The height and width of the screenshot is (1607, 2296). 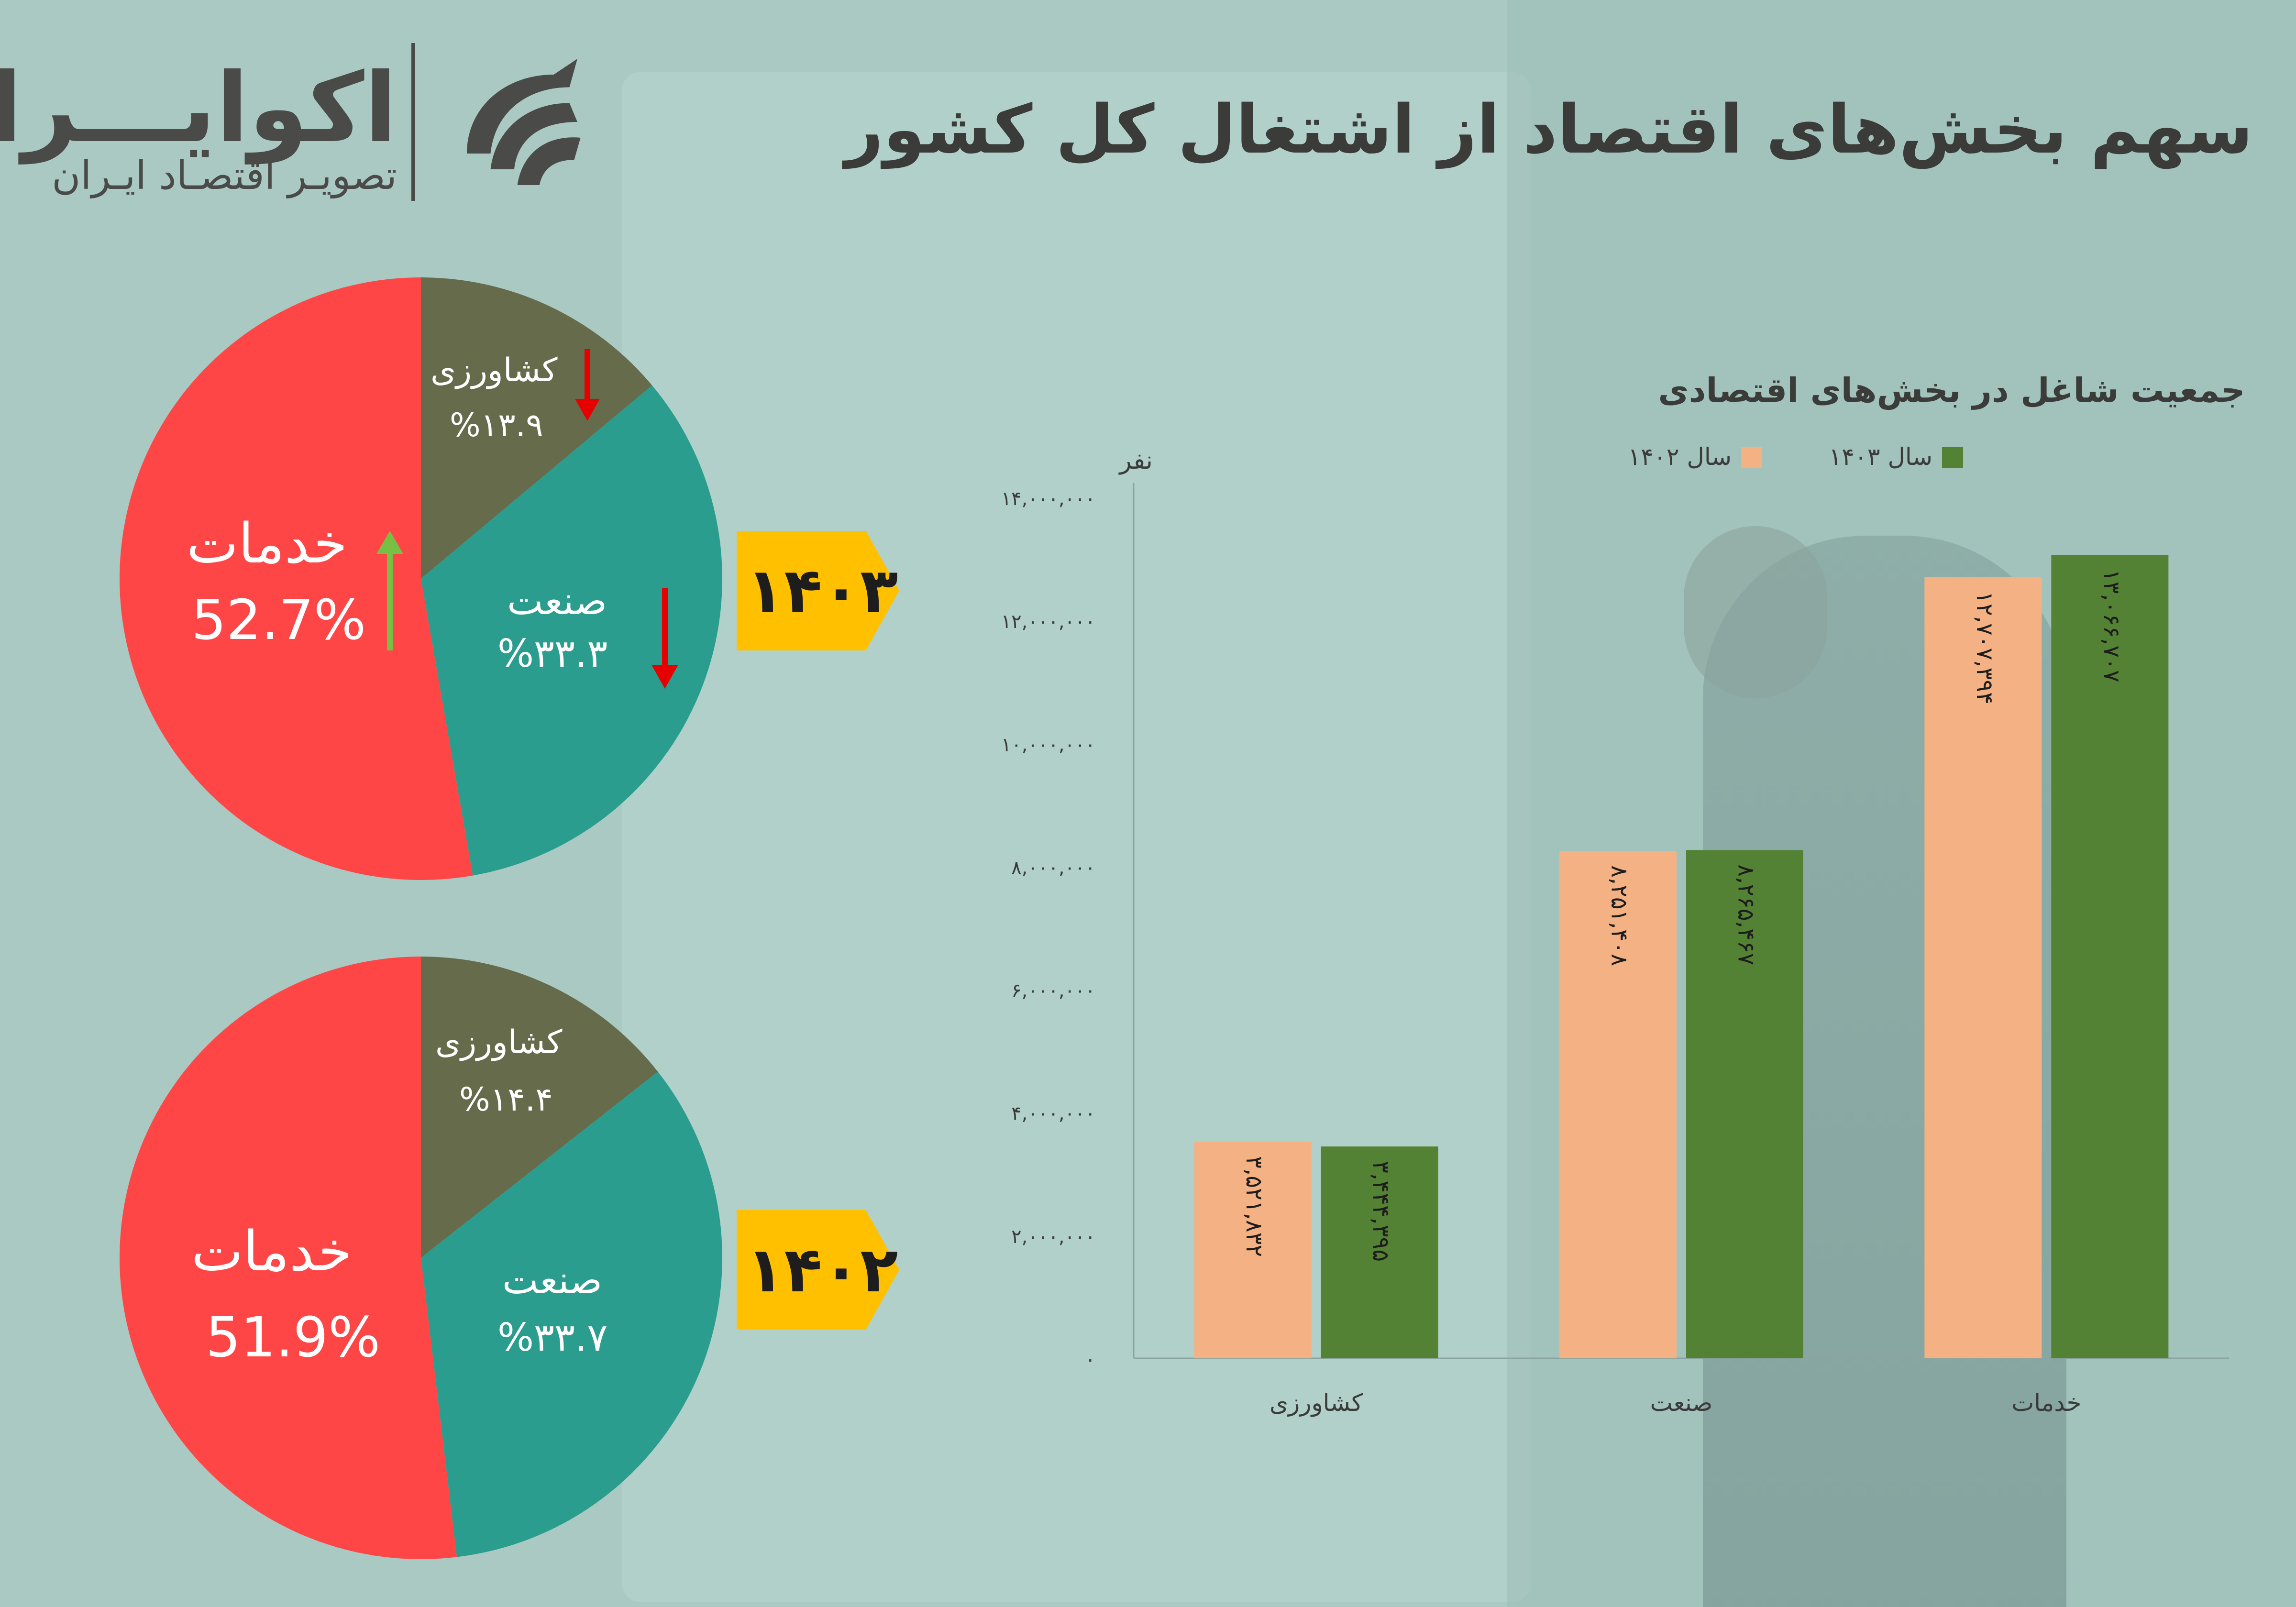 I want to click on y-tick-label: ۶,۰۰۰,۰۰۰, so click(x=1053, y=991).